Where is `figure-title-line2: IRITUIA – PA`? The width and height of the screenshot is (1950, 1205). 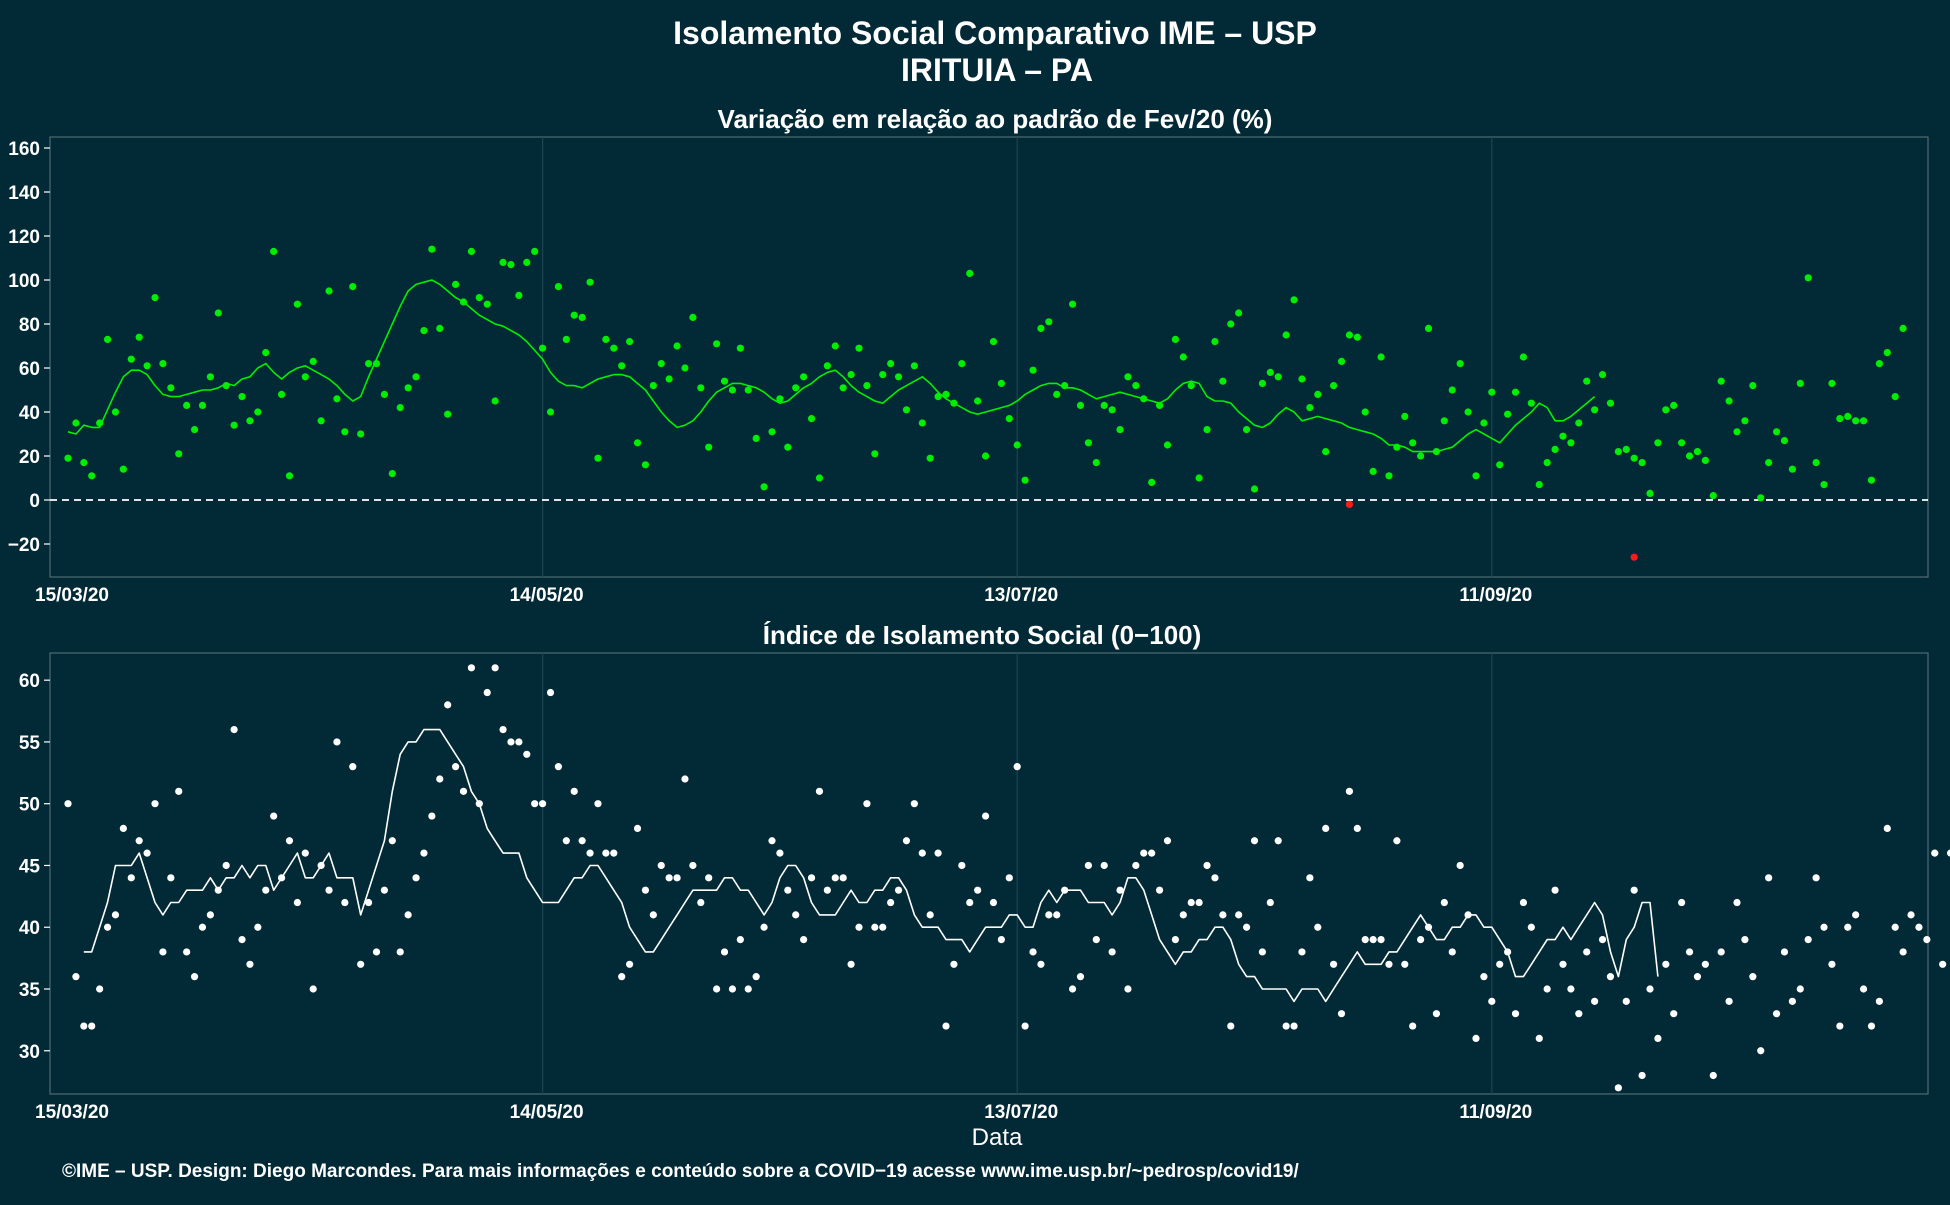
figure-title-line2: IRITUIA – PA is located at coordinates (997, 70).